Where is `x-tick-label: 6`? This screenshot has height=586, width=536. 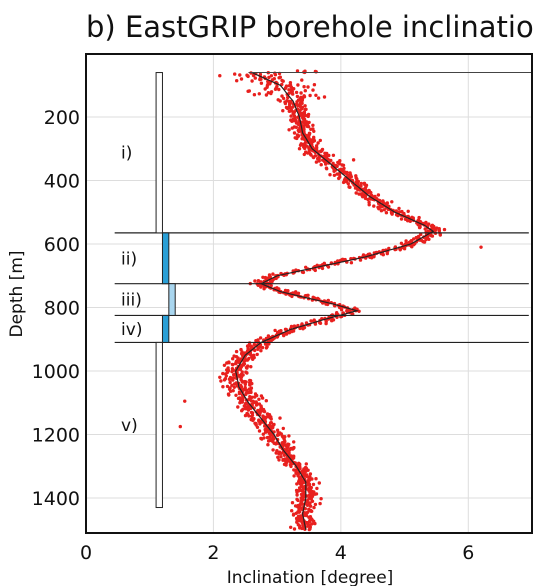
x-tick-label: 6 is located at coordinates (468, 553).